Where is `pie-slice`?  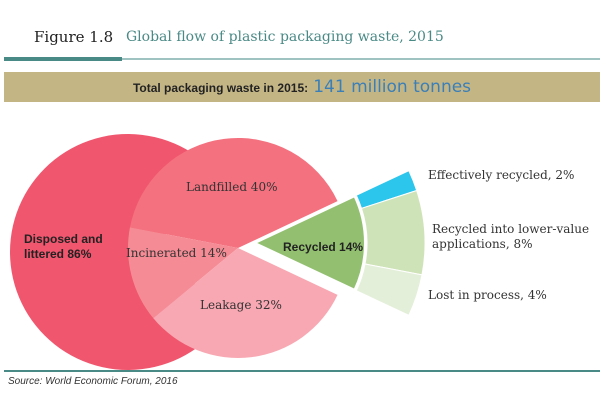 pie-slice is located at coordinates (309, 243).